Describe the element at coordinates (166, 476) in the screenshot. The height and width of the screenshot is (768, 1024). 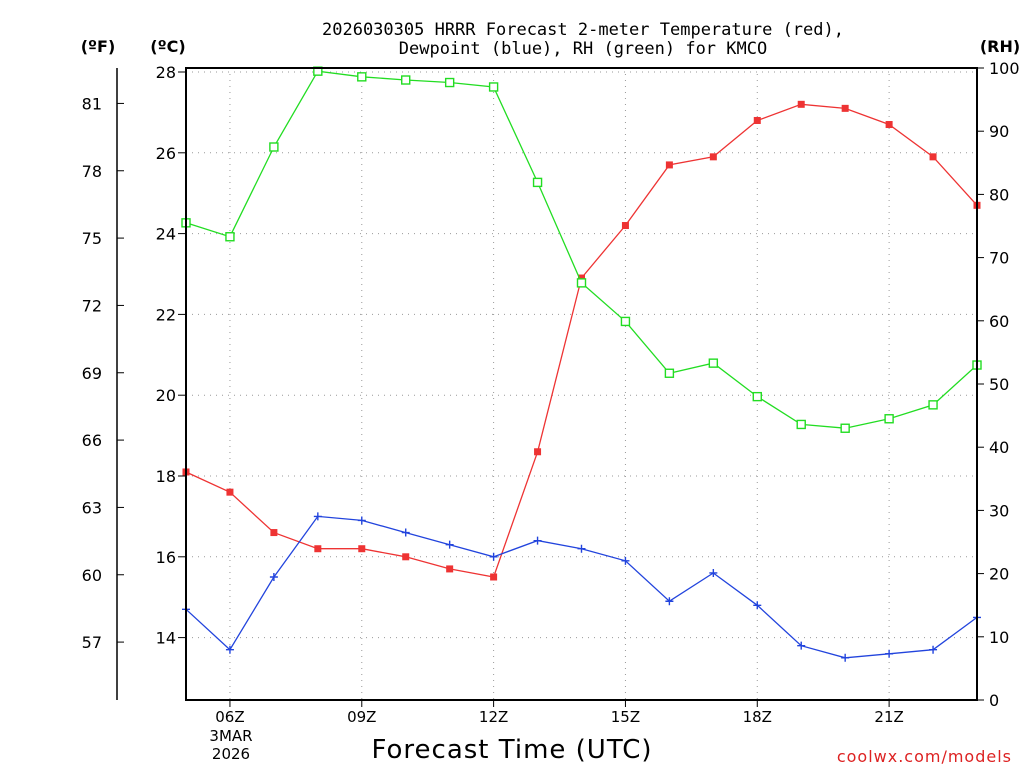
I see `celsius-tick-label: 18` at that location.